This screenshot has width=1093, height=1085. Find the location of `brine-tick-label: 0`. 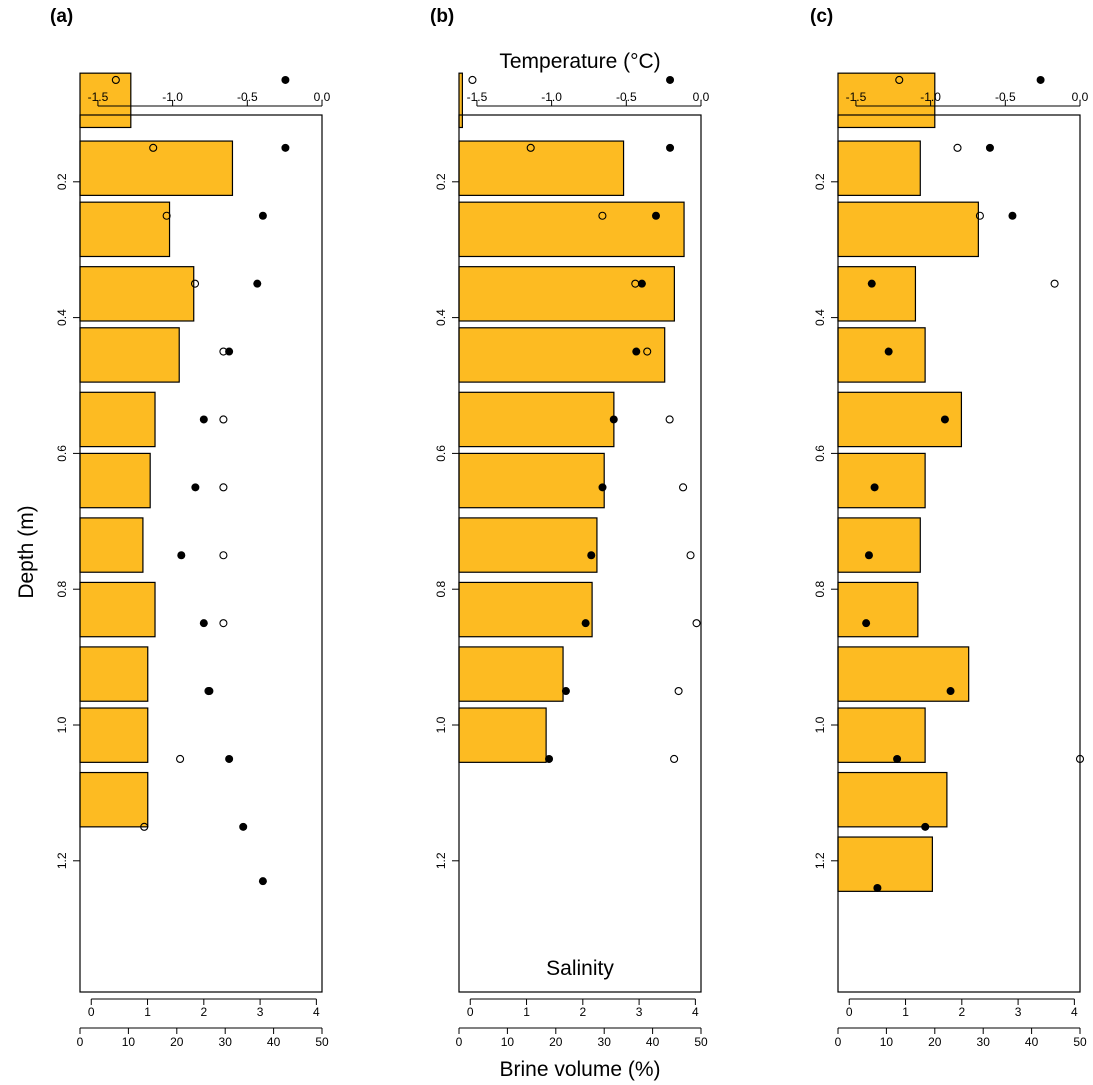

brine-tick-label: 0 is located at coordinates (459, 1042).